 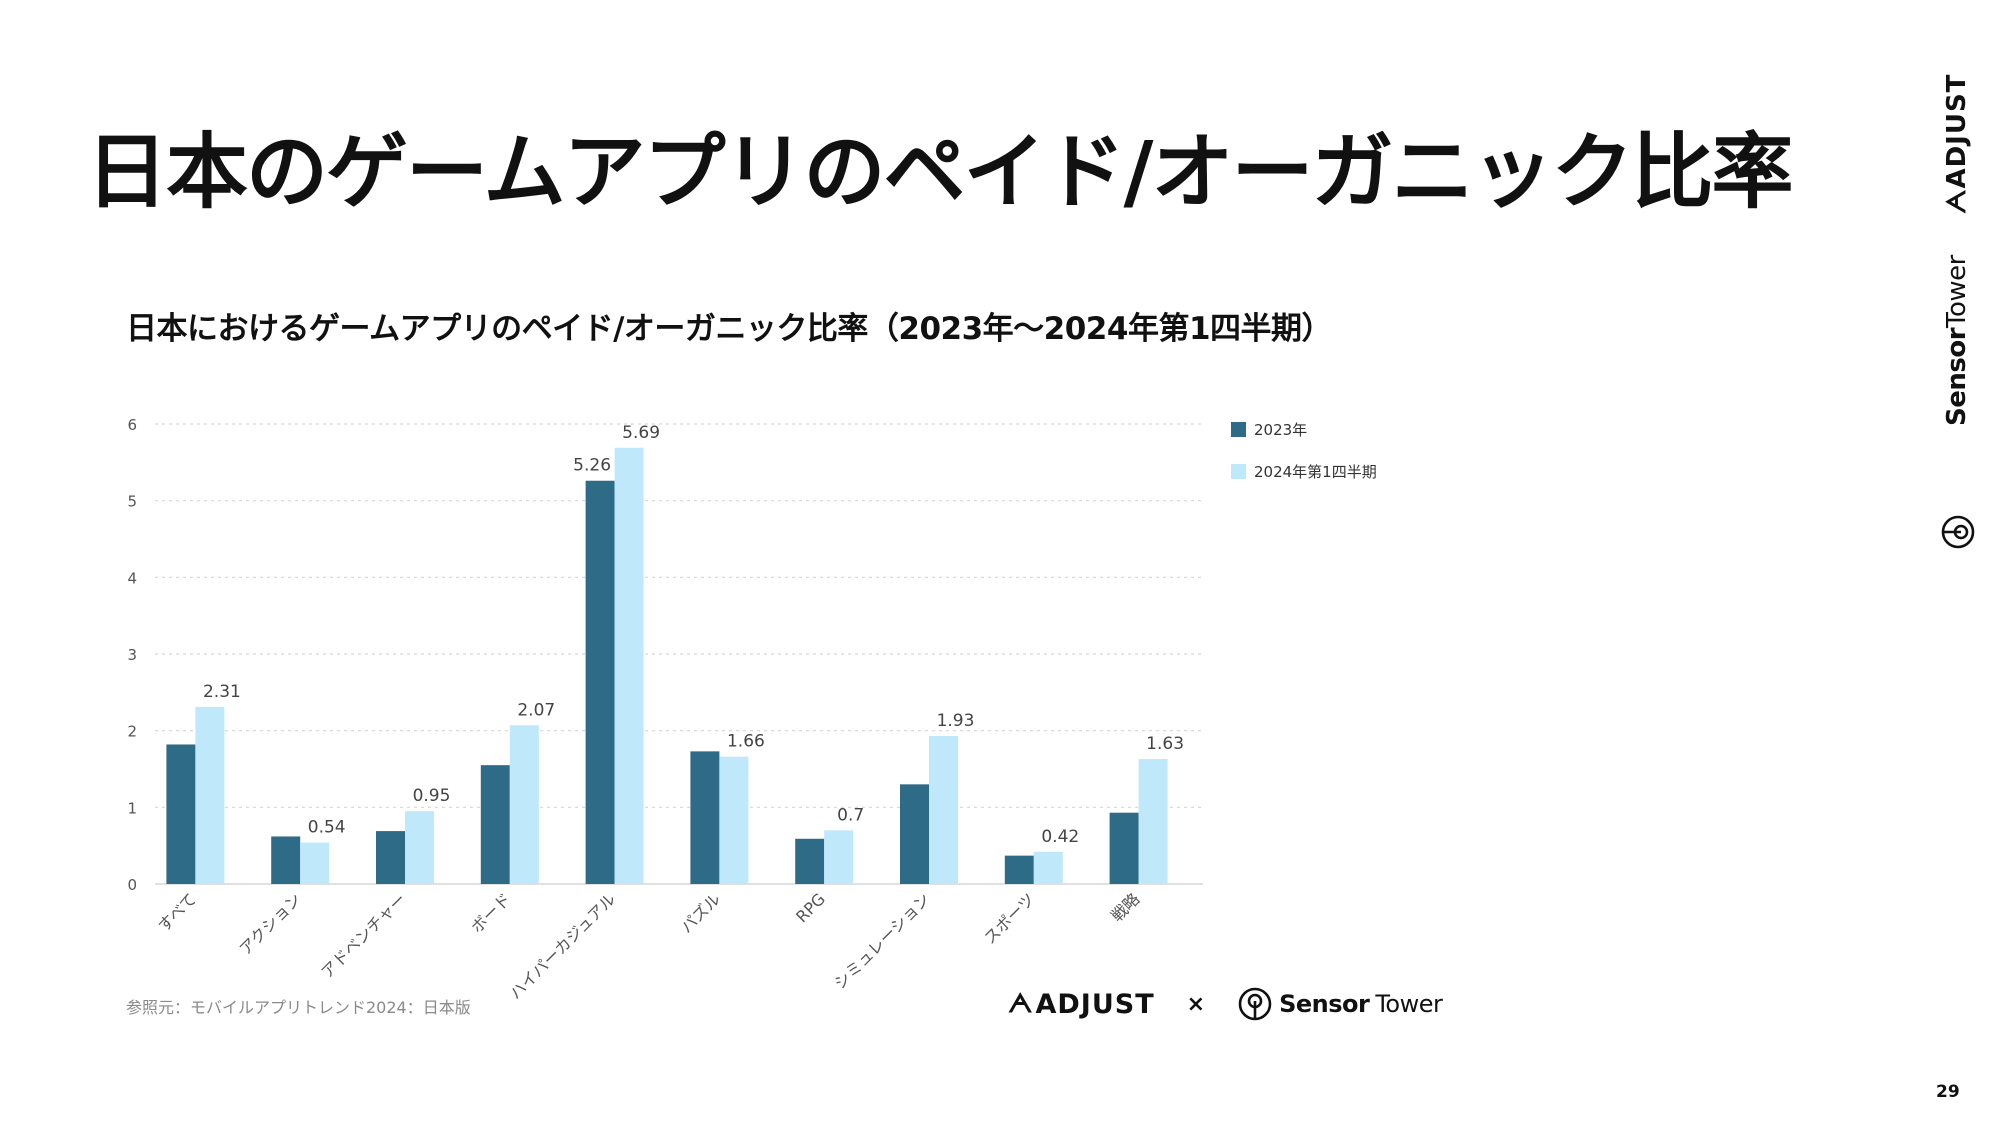 I want to click on x-tick-label: シミュレーション, so click(x=882, y=941).